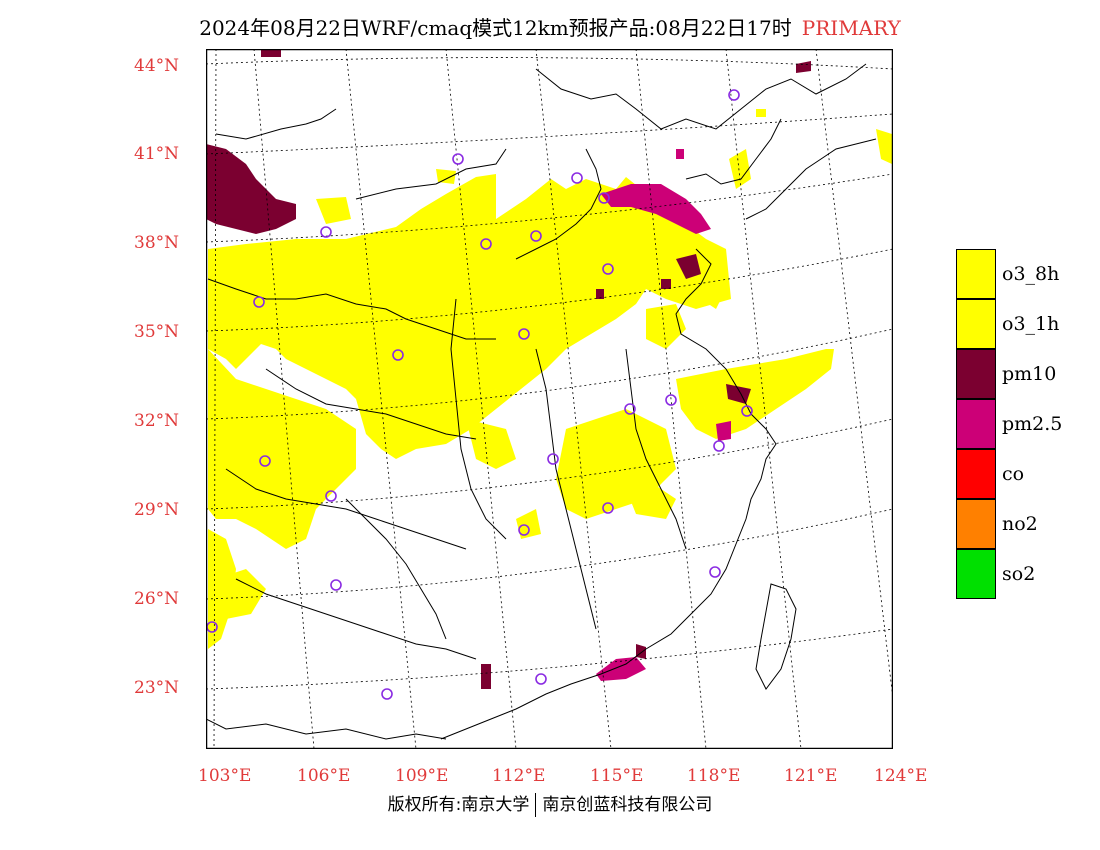 The image size is (1100, 850). What do you see at coordinates (324, 776) in the screenshot?
I see `lon-label-106: 106°E` at bounding box center [324, 776].